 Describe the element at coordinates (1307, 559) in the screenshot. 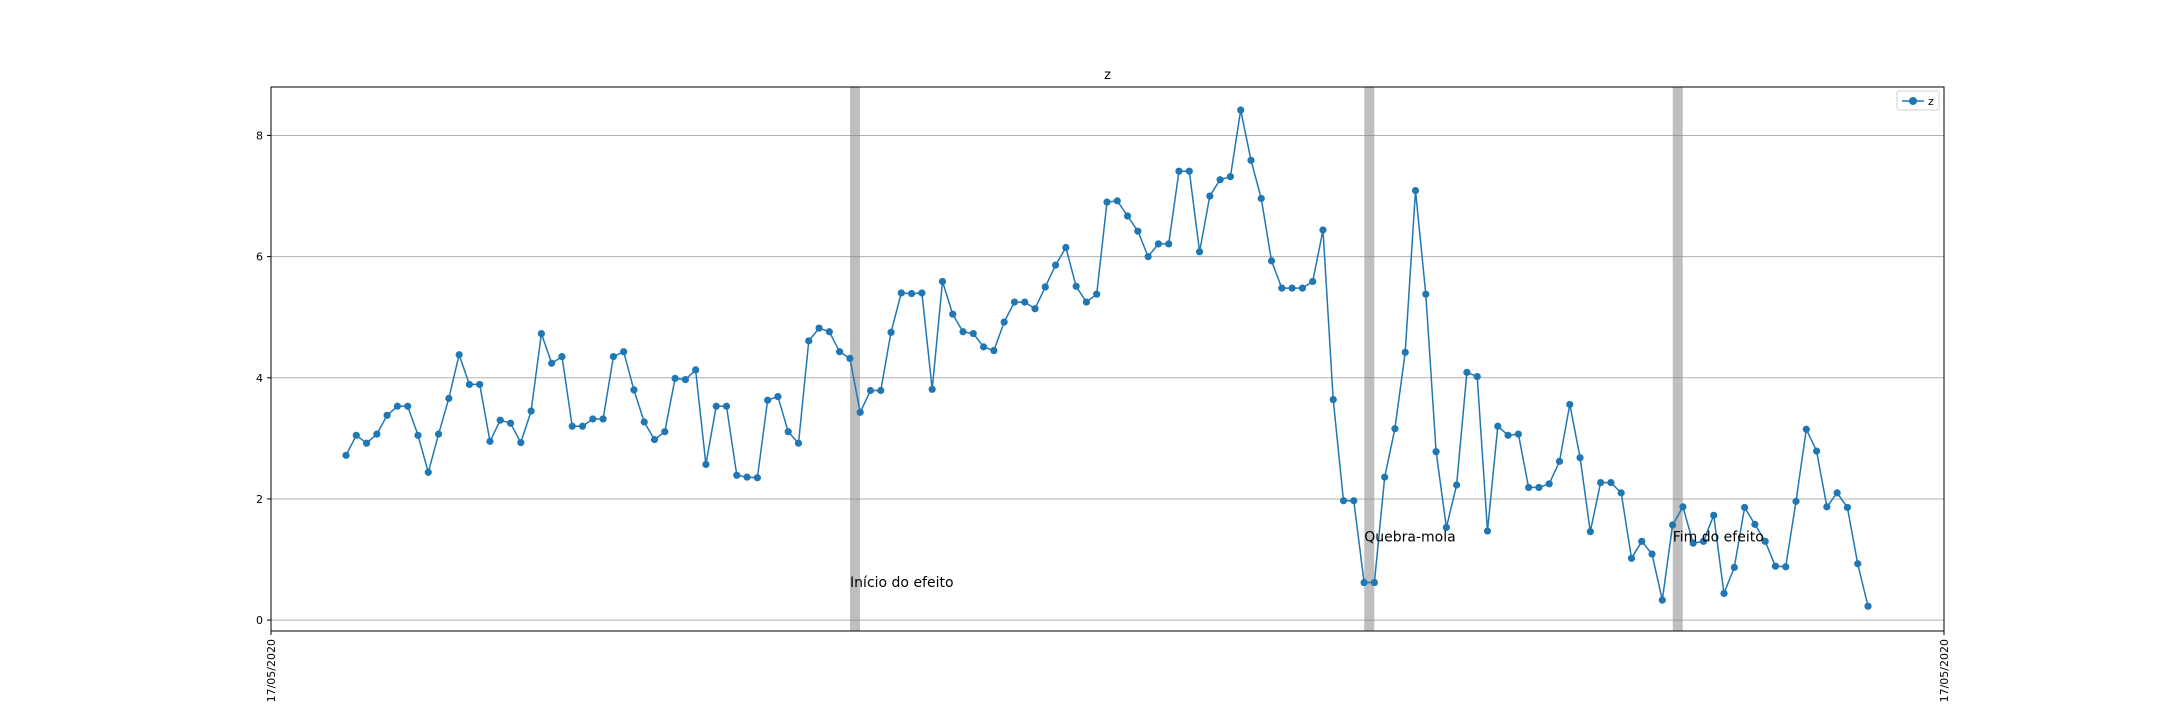

I see `annotations: Início do efeito Quebra-mola Fim do efeito` at that location.